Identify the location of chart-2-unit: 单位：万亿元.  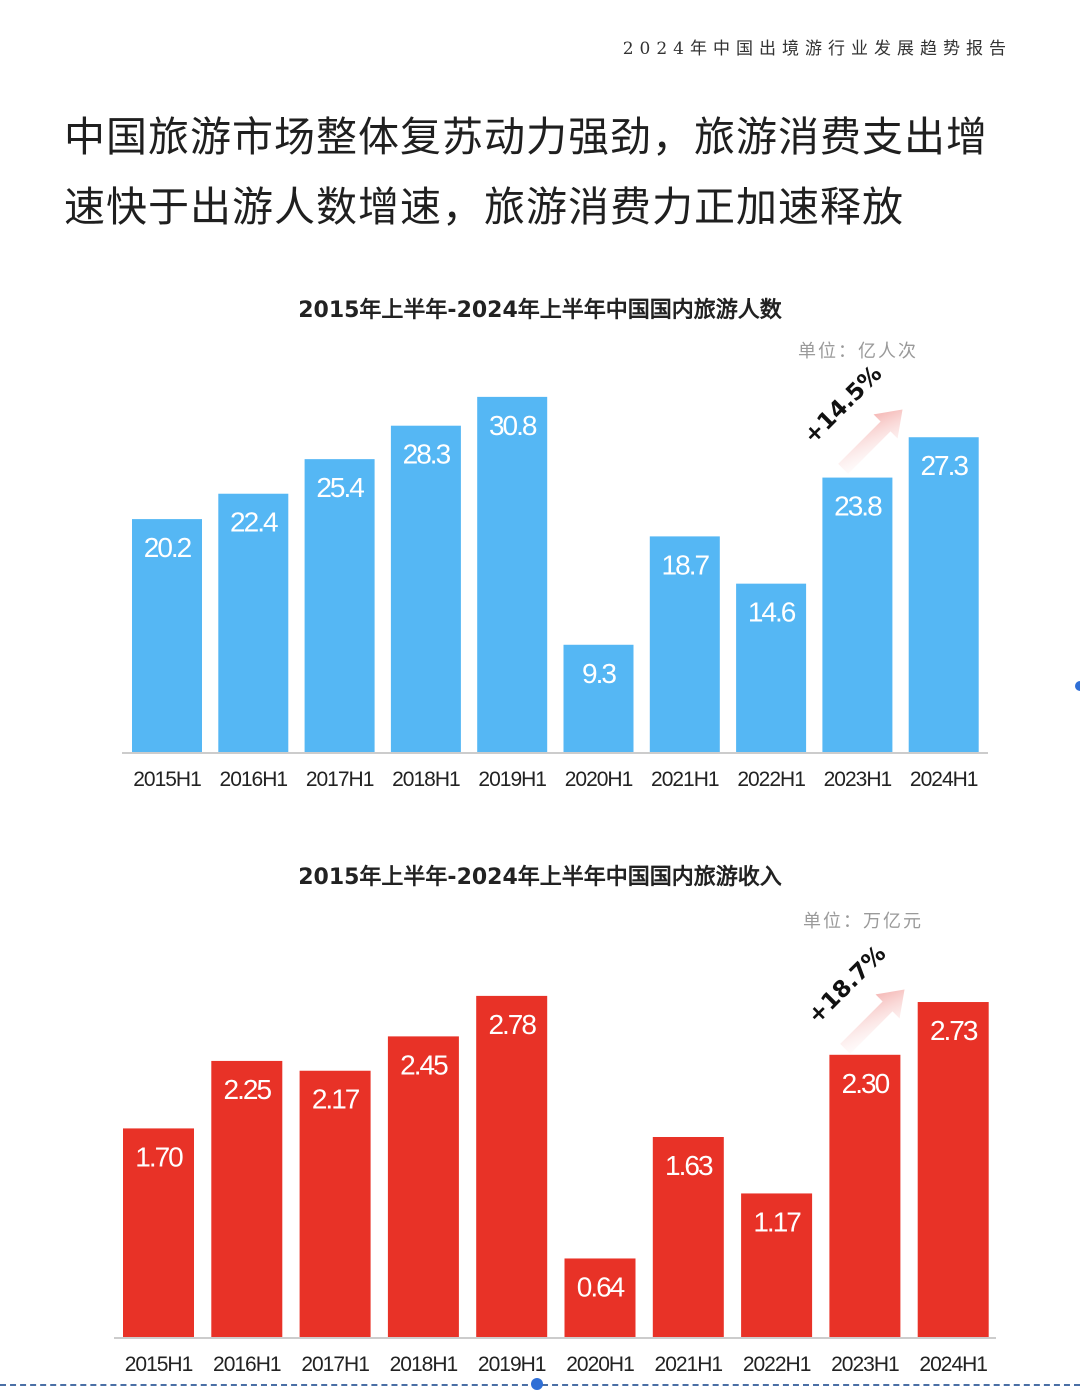
(863, 921).